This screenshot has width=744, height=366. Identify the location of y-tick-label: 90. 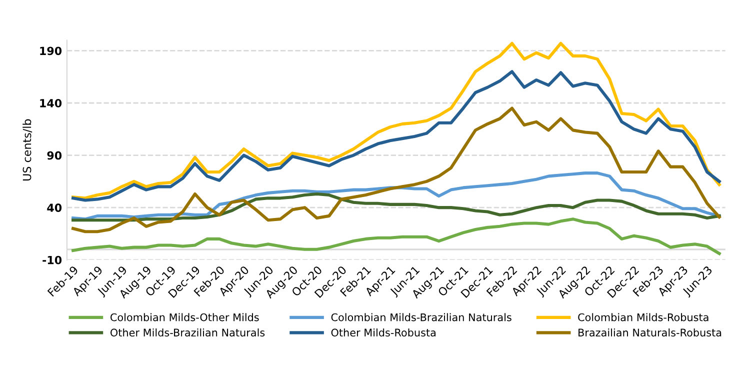
(54, 155).